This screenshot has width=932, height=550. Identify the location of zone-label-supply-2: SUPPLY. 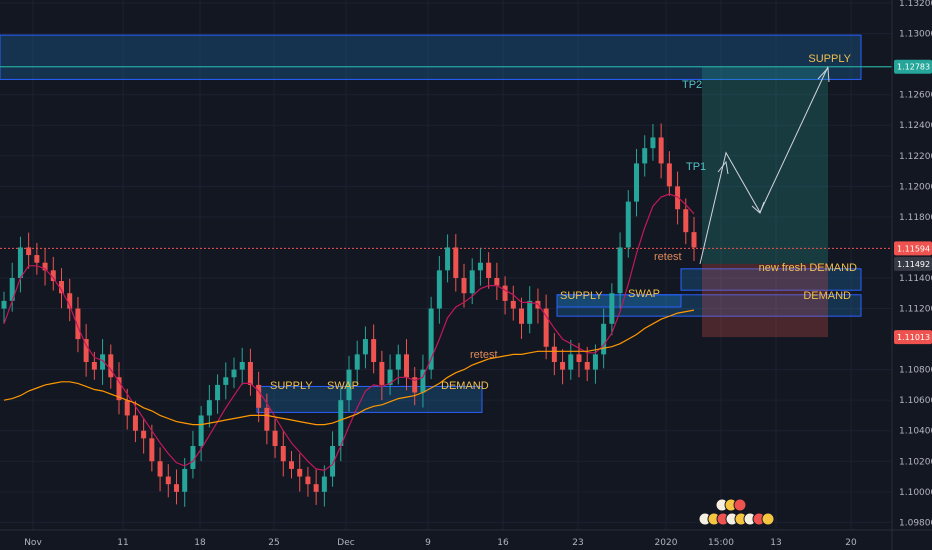
(581, 296).